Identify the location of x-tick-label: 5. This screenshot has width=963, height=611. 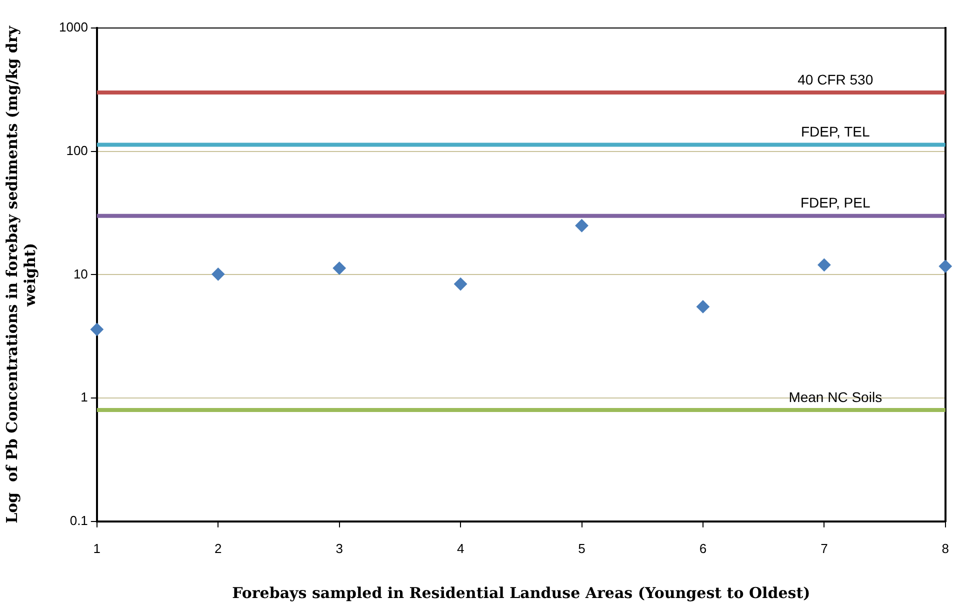
(582, 548).